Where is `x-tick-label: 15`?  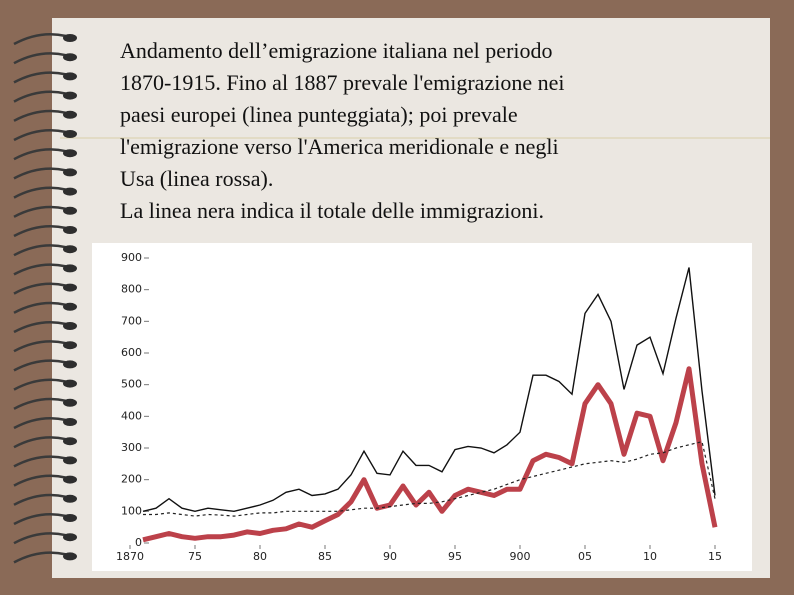
x-tick-label: 15 is located at coordinates (715, 556).